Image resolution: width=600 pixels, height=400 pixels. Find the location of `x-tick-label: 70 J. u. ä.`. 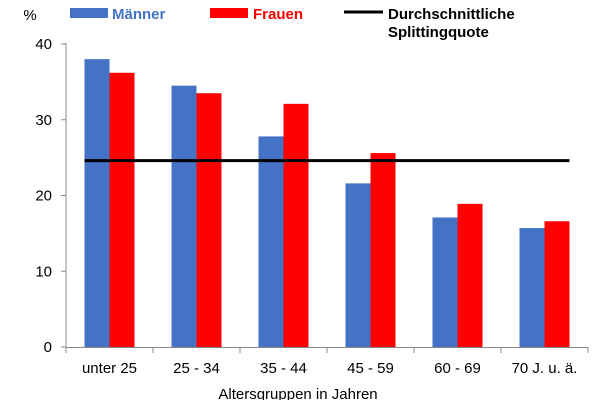

x-tick-label: 70 J. u. ä. is located at coordinates (545, 368).